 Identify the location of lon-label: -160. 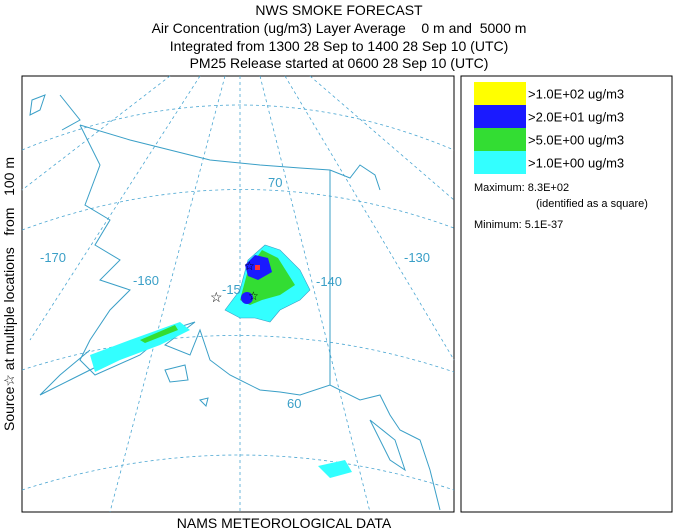
(146, 280).